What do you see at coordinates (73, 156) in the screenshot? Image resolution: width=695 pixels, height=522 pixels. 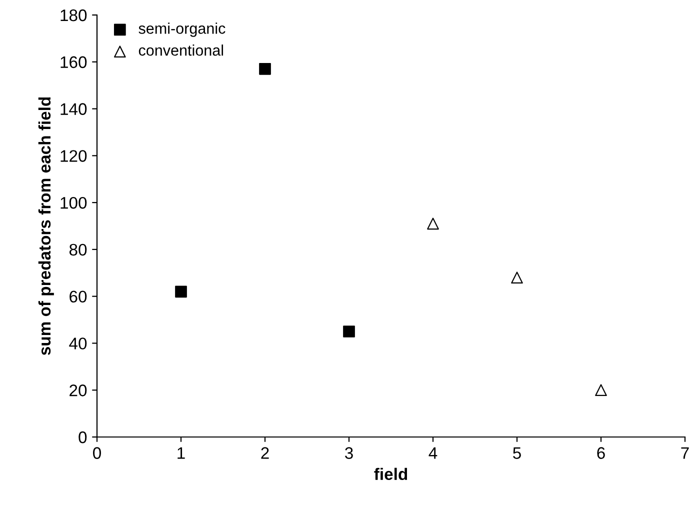 I see `y-tick-label: 120` at bounding box center [73, 156].